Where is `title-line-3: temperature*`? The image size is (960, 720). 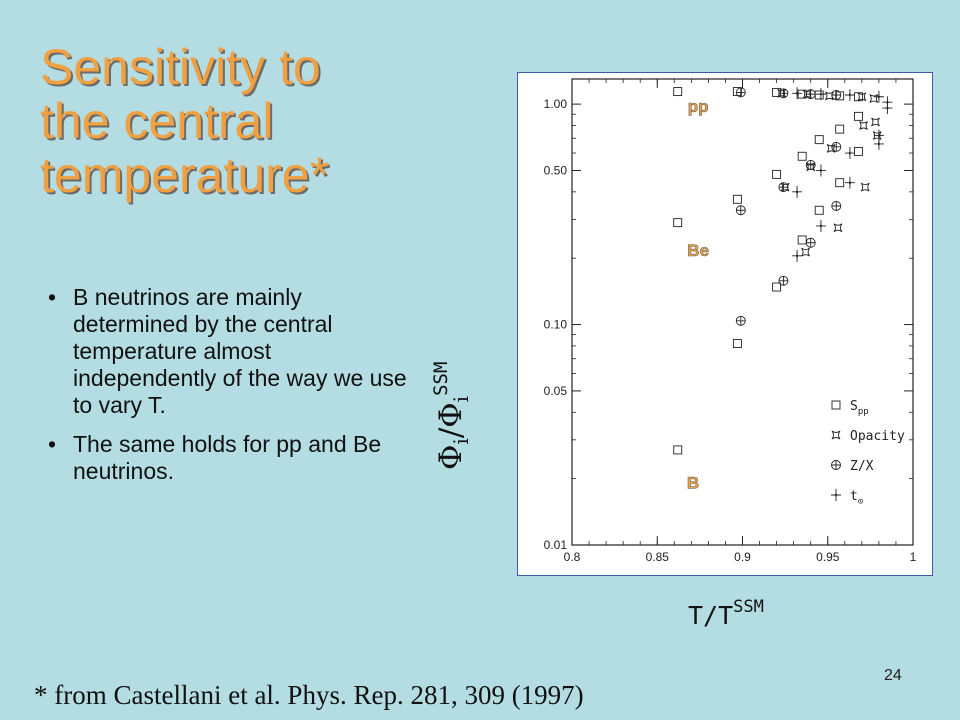 title-line-3: temperature* is located at coordinates (185, 175).